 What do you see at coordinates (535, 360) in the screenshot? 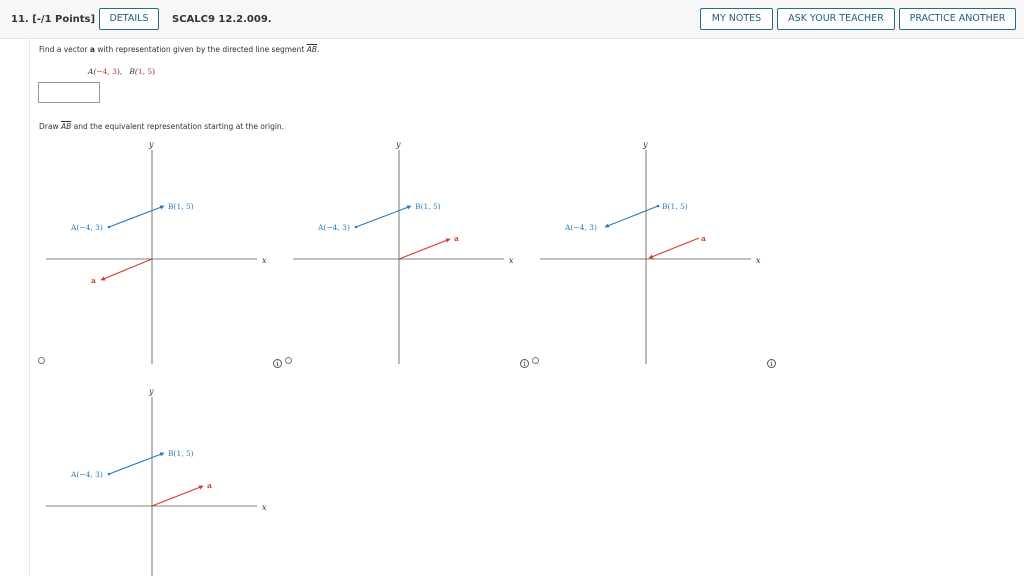
I see `option-3-radio` at bounding box center [535, 360].